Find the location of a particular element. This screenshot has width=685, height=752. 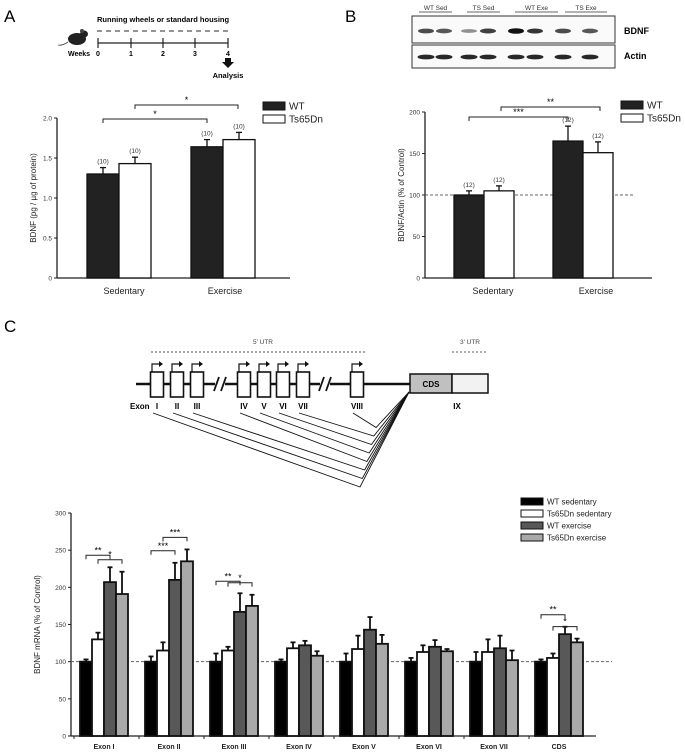

week-label: 0 is located at coordinates (98, 54).